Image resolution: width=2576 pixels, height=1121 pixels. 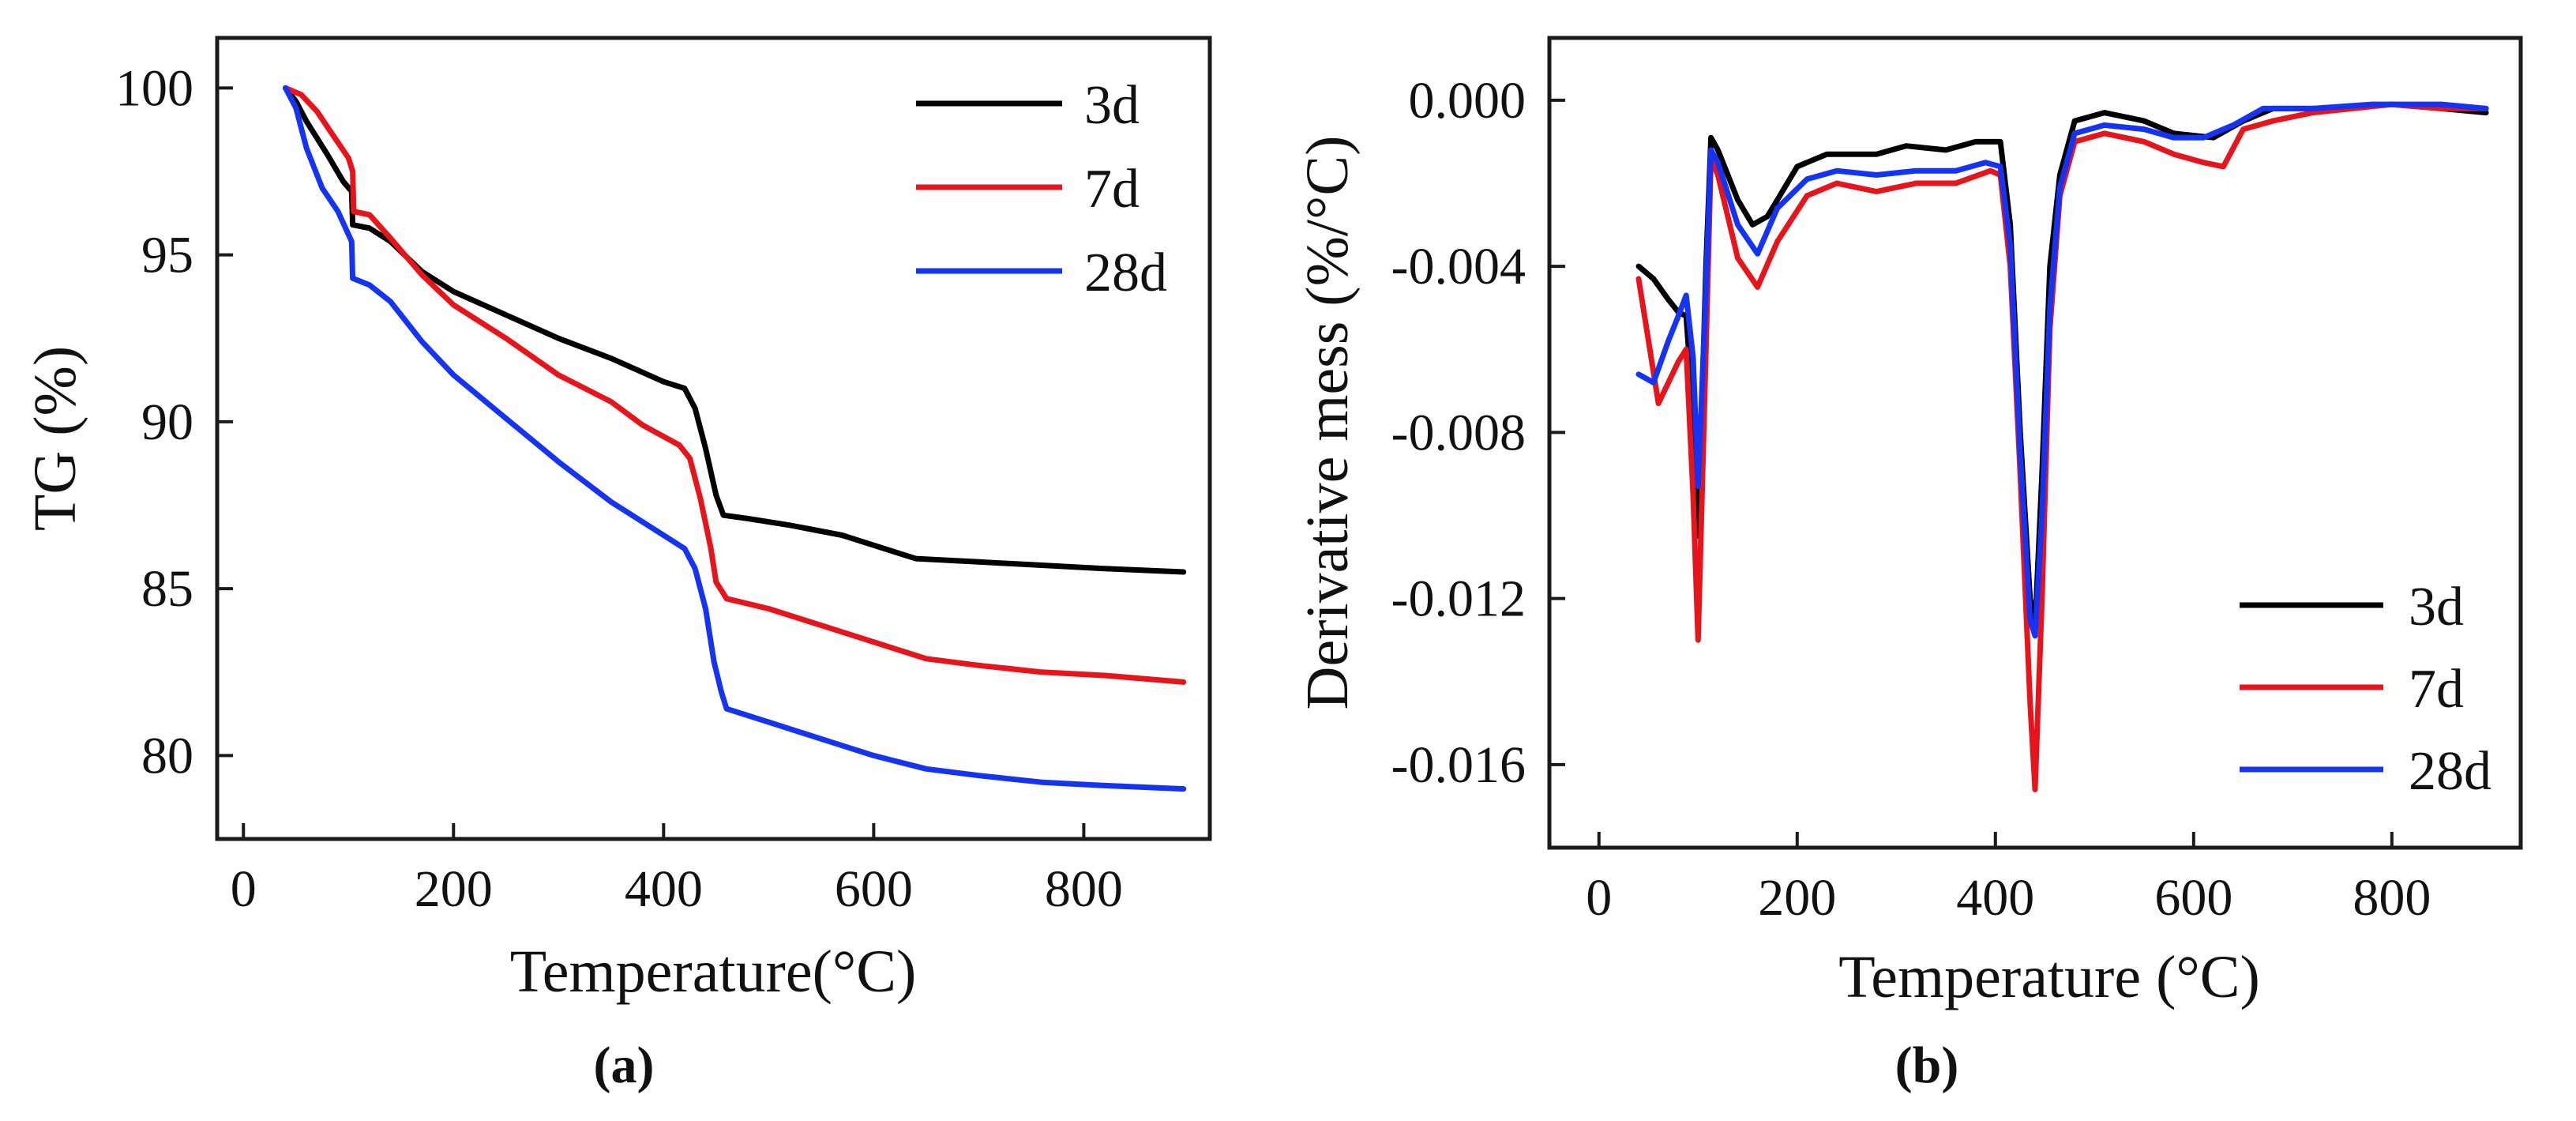 What do you see at coordinates (2450, 771) in the screenshot?
I see `legend-b-28d-label: 28d` at bounding box center [2450, 771].